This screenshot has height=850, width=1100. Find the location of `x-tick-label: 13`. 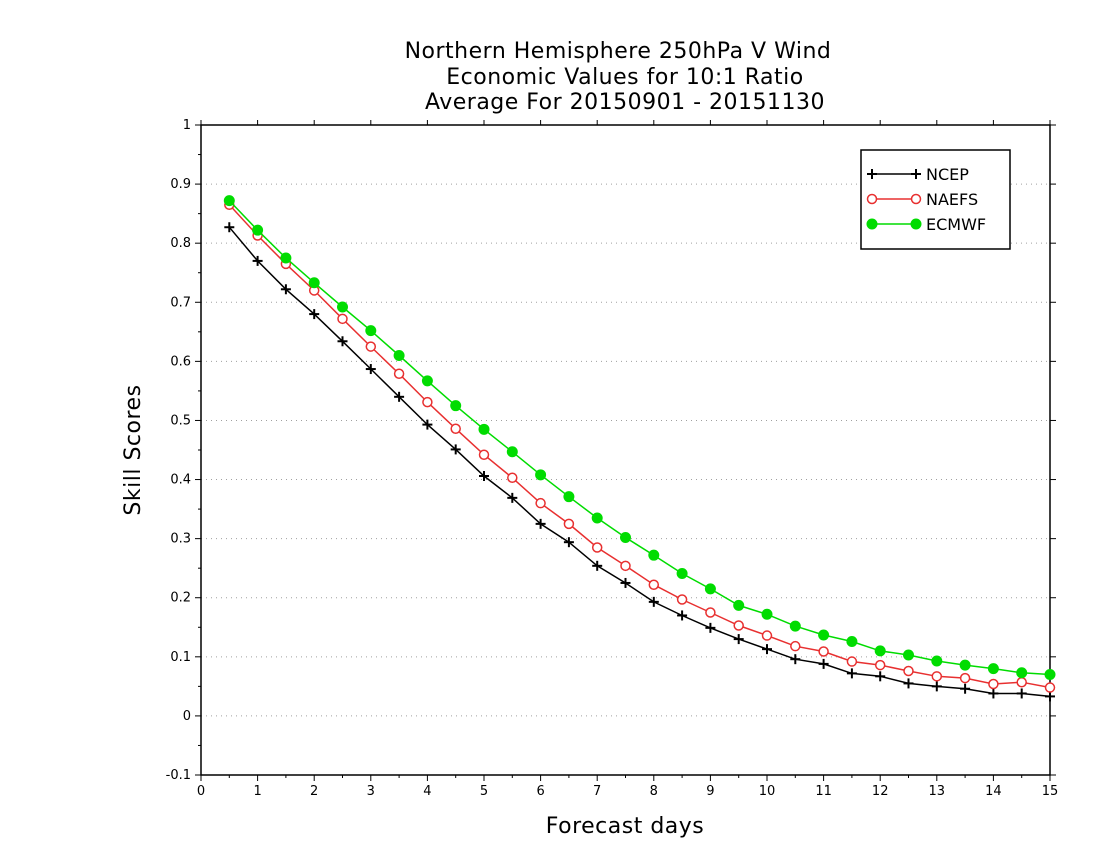

x-tick-label: 13 is located at coordinates (937, 791).